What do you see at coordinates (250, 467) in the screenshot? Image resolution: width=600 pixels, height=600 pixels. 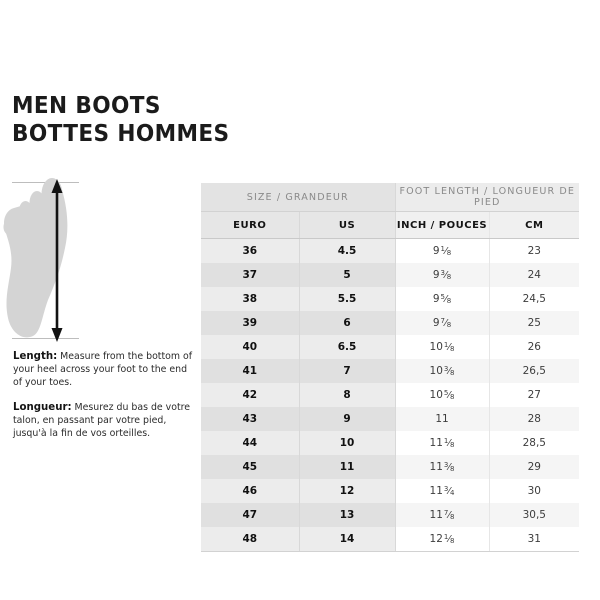 I see `cell-euro: 45` at bounding box center [250, 467].